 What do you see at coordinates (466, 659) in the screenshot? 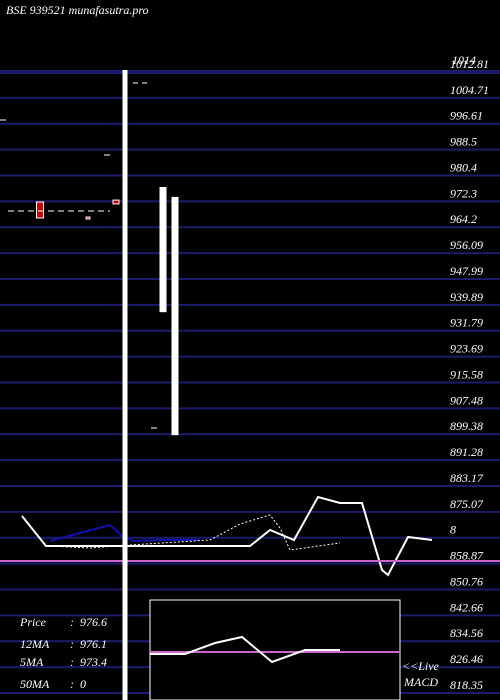
I see `y-tick-label: 826.46` at bounding box center [466, 659].